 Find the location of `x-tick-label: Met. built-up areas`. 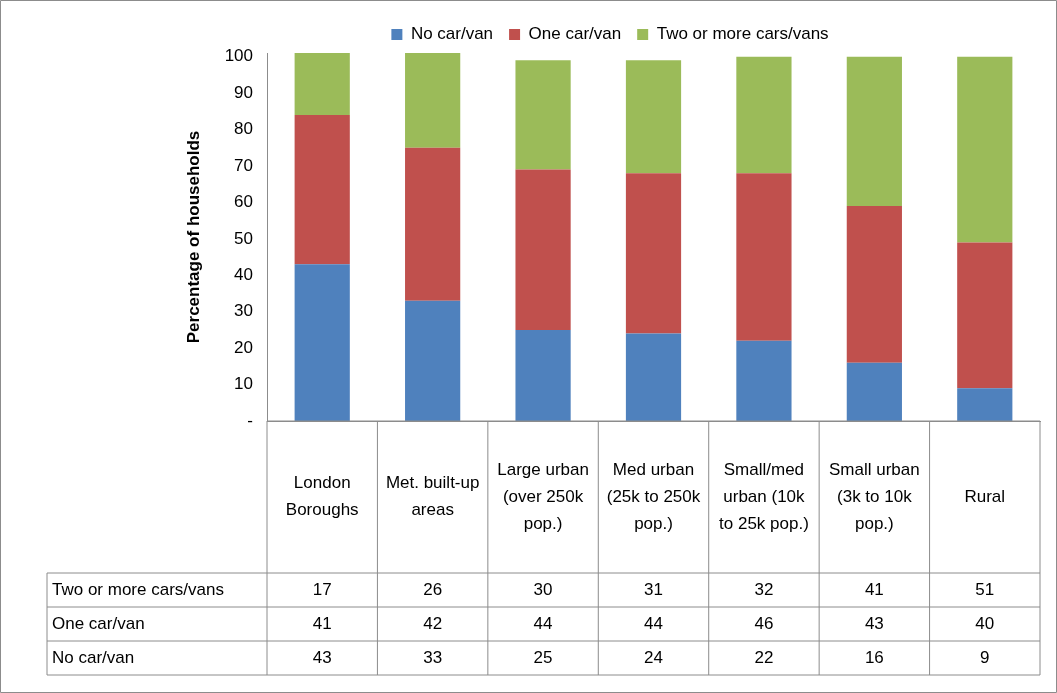

x-tick-label: Met. built-up areas is located at coordinates (432, 496).